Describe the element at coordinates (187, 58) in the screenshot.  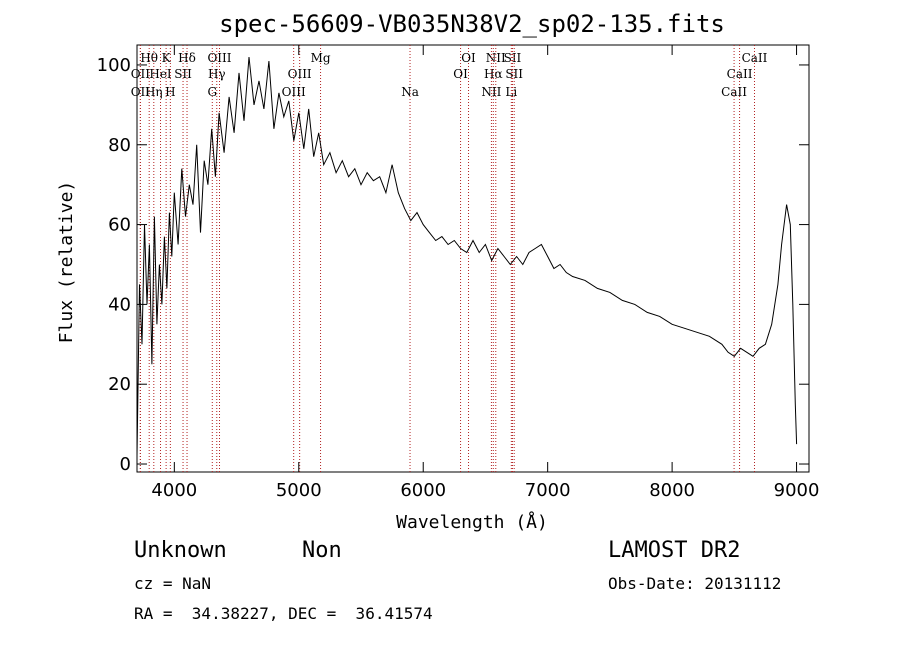
I see `line-marker-label-8: Hδ` at that location.